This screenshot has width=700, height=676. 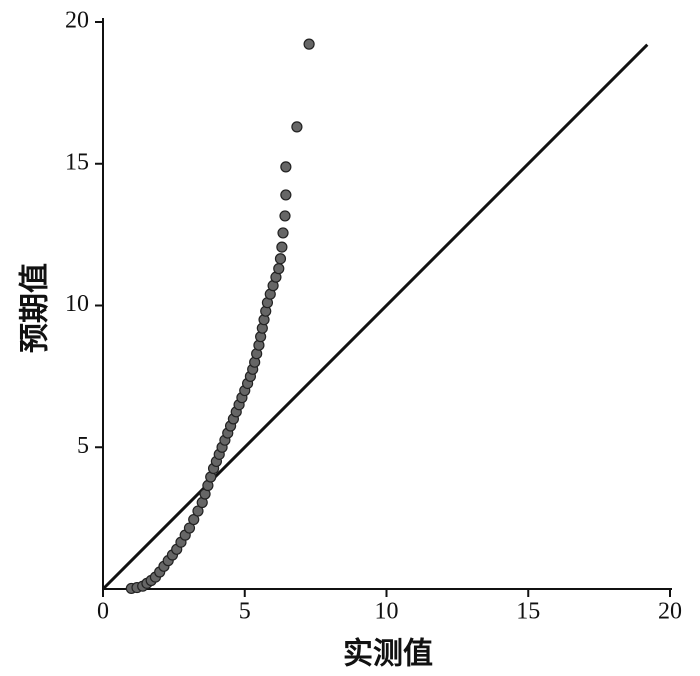 I want to click on y-tick-label: 20, so click(x=77, y=21).